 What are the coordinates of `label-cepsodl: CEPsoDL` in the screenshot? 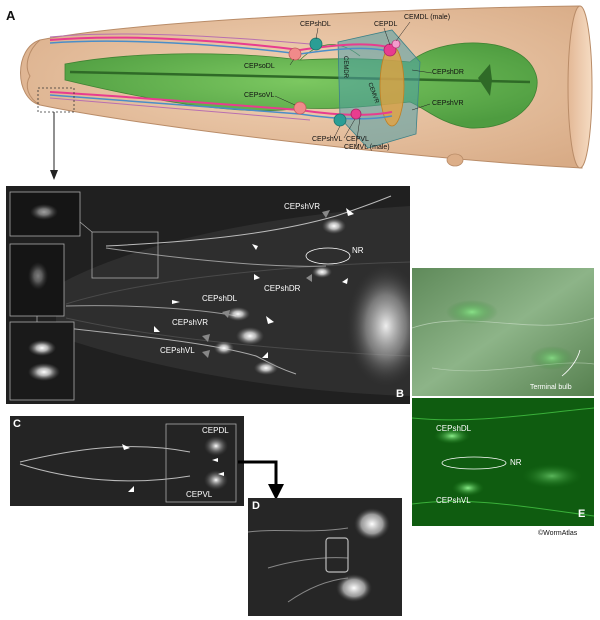 It's located at (259, 66).